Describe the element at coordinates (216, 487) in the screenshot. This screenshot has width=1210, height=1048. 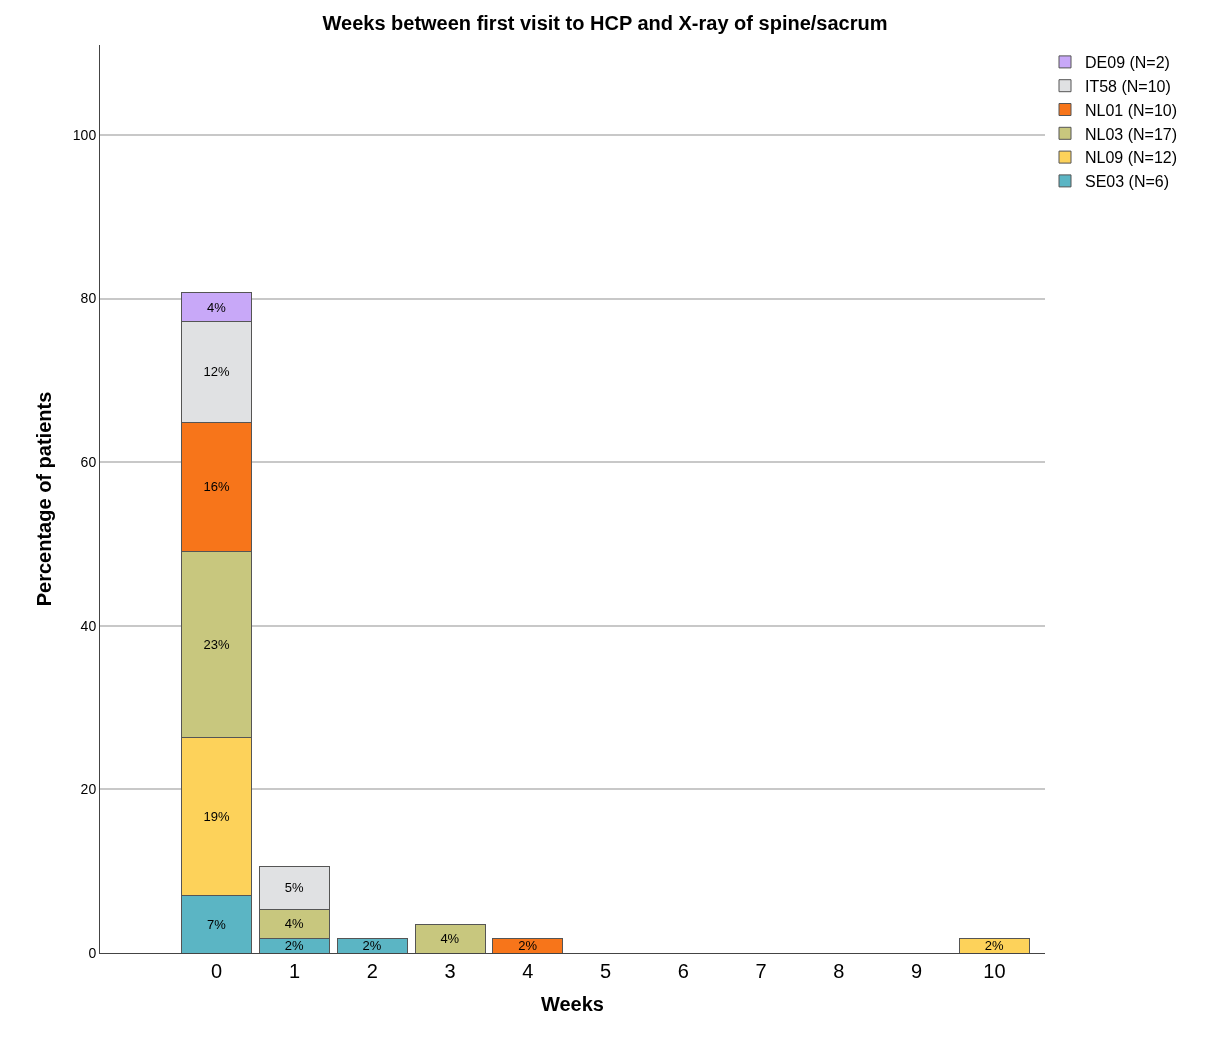
I see `data-label: 16%` at that location.